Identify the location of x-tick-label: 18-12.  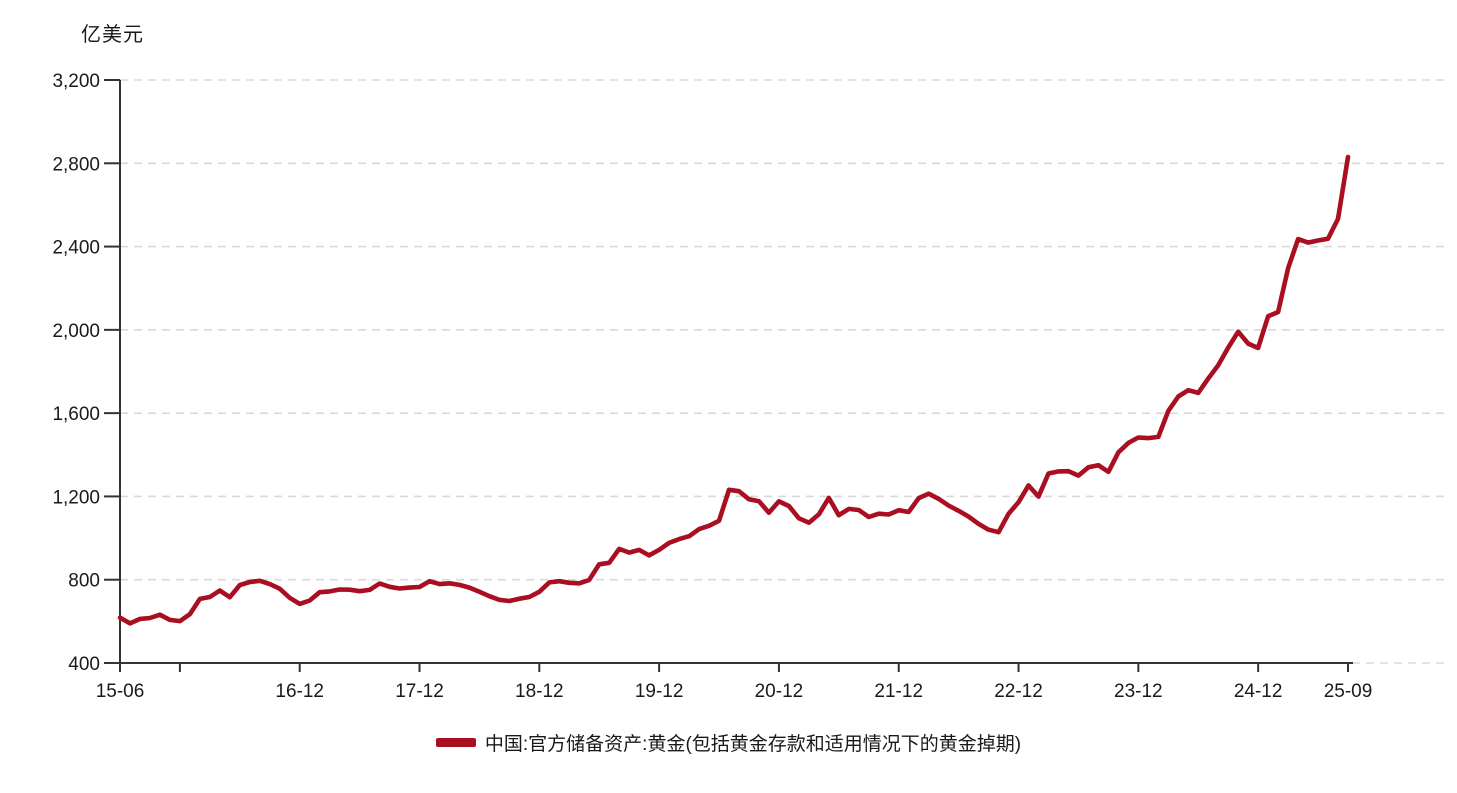
(539, 691).